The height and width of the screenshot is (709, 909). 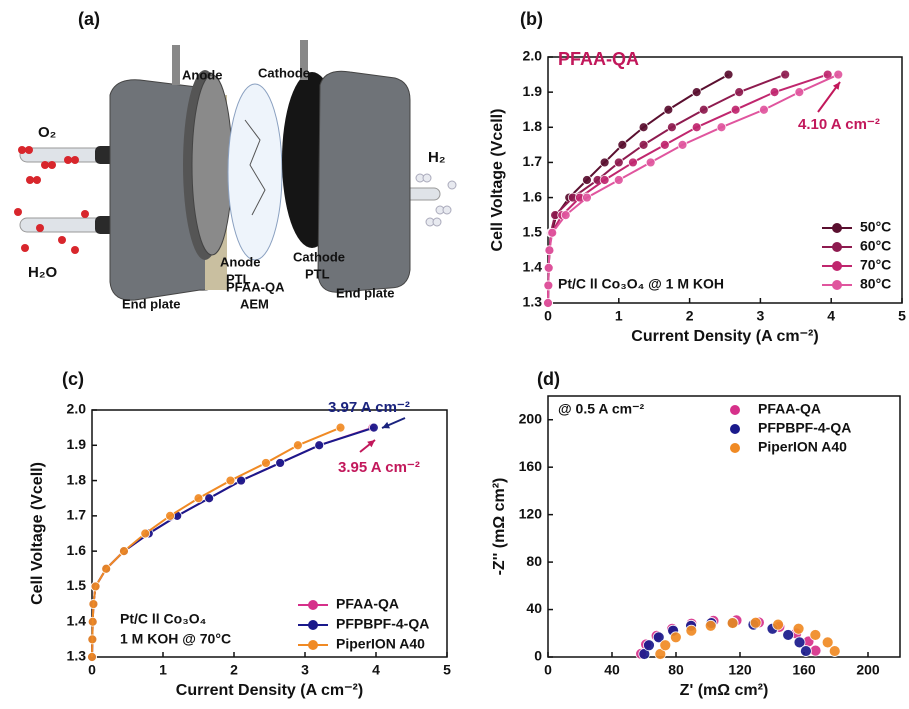 I want to click on y-tick-label: 2.0, so click(x=533, y=56).